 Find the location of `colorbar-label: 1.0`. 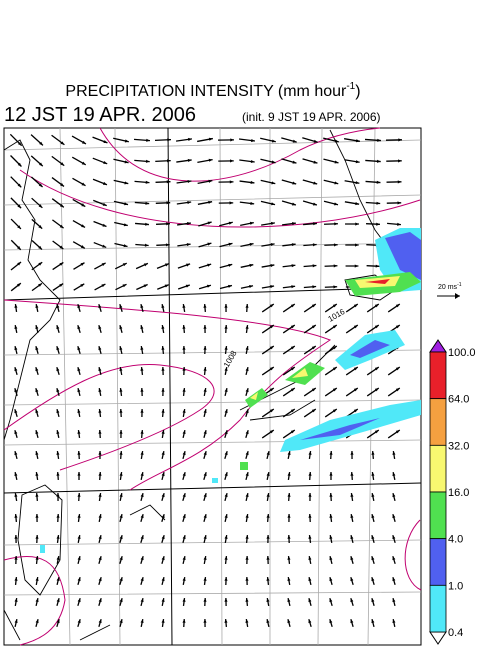

colorbar-label: 1.0 is located at coordinates (455, 586).